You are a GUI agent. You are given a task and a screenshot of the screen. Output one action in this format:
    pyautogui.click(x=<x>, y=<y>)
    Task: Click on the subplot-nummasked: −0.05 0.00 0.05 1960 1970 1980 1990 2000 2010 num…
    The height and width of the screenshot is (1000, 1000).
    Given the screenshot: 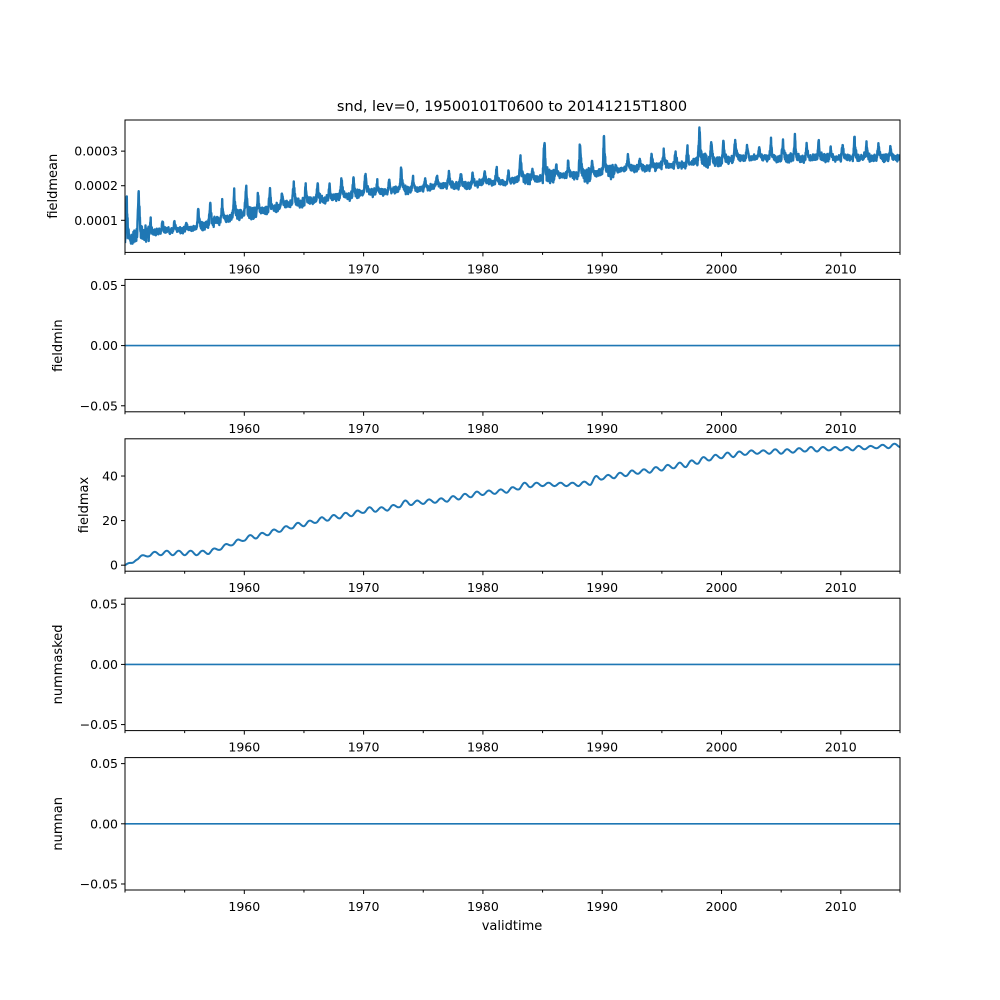 What is the action you would take?
    pyautogui.click(x=476, y=676)
    